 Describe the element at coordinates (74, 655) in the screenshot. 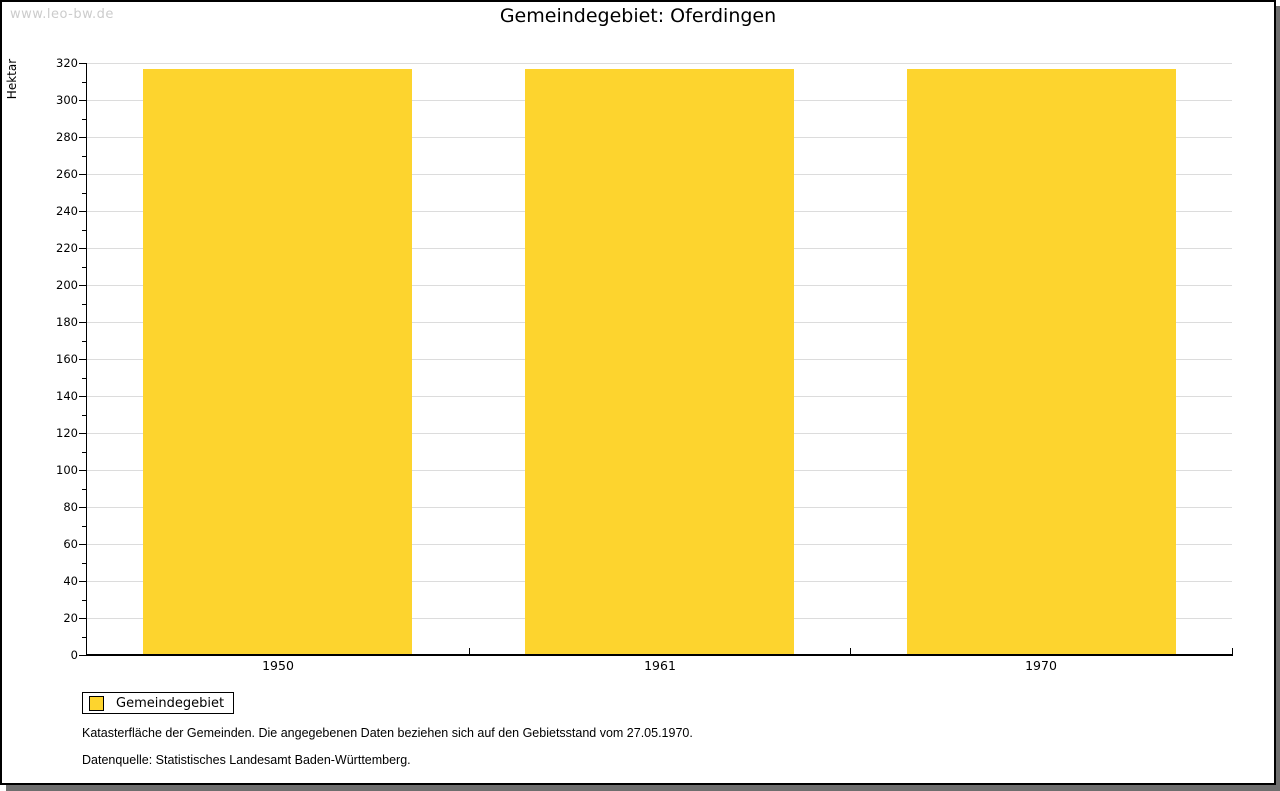

I see `y-tick-label: 0` at that location.